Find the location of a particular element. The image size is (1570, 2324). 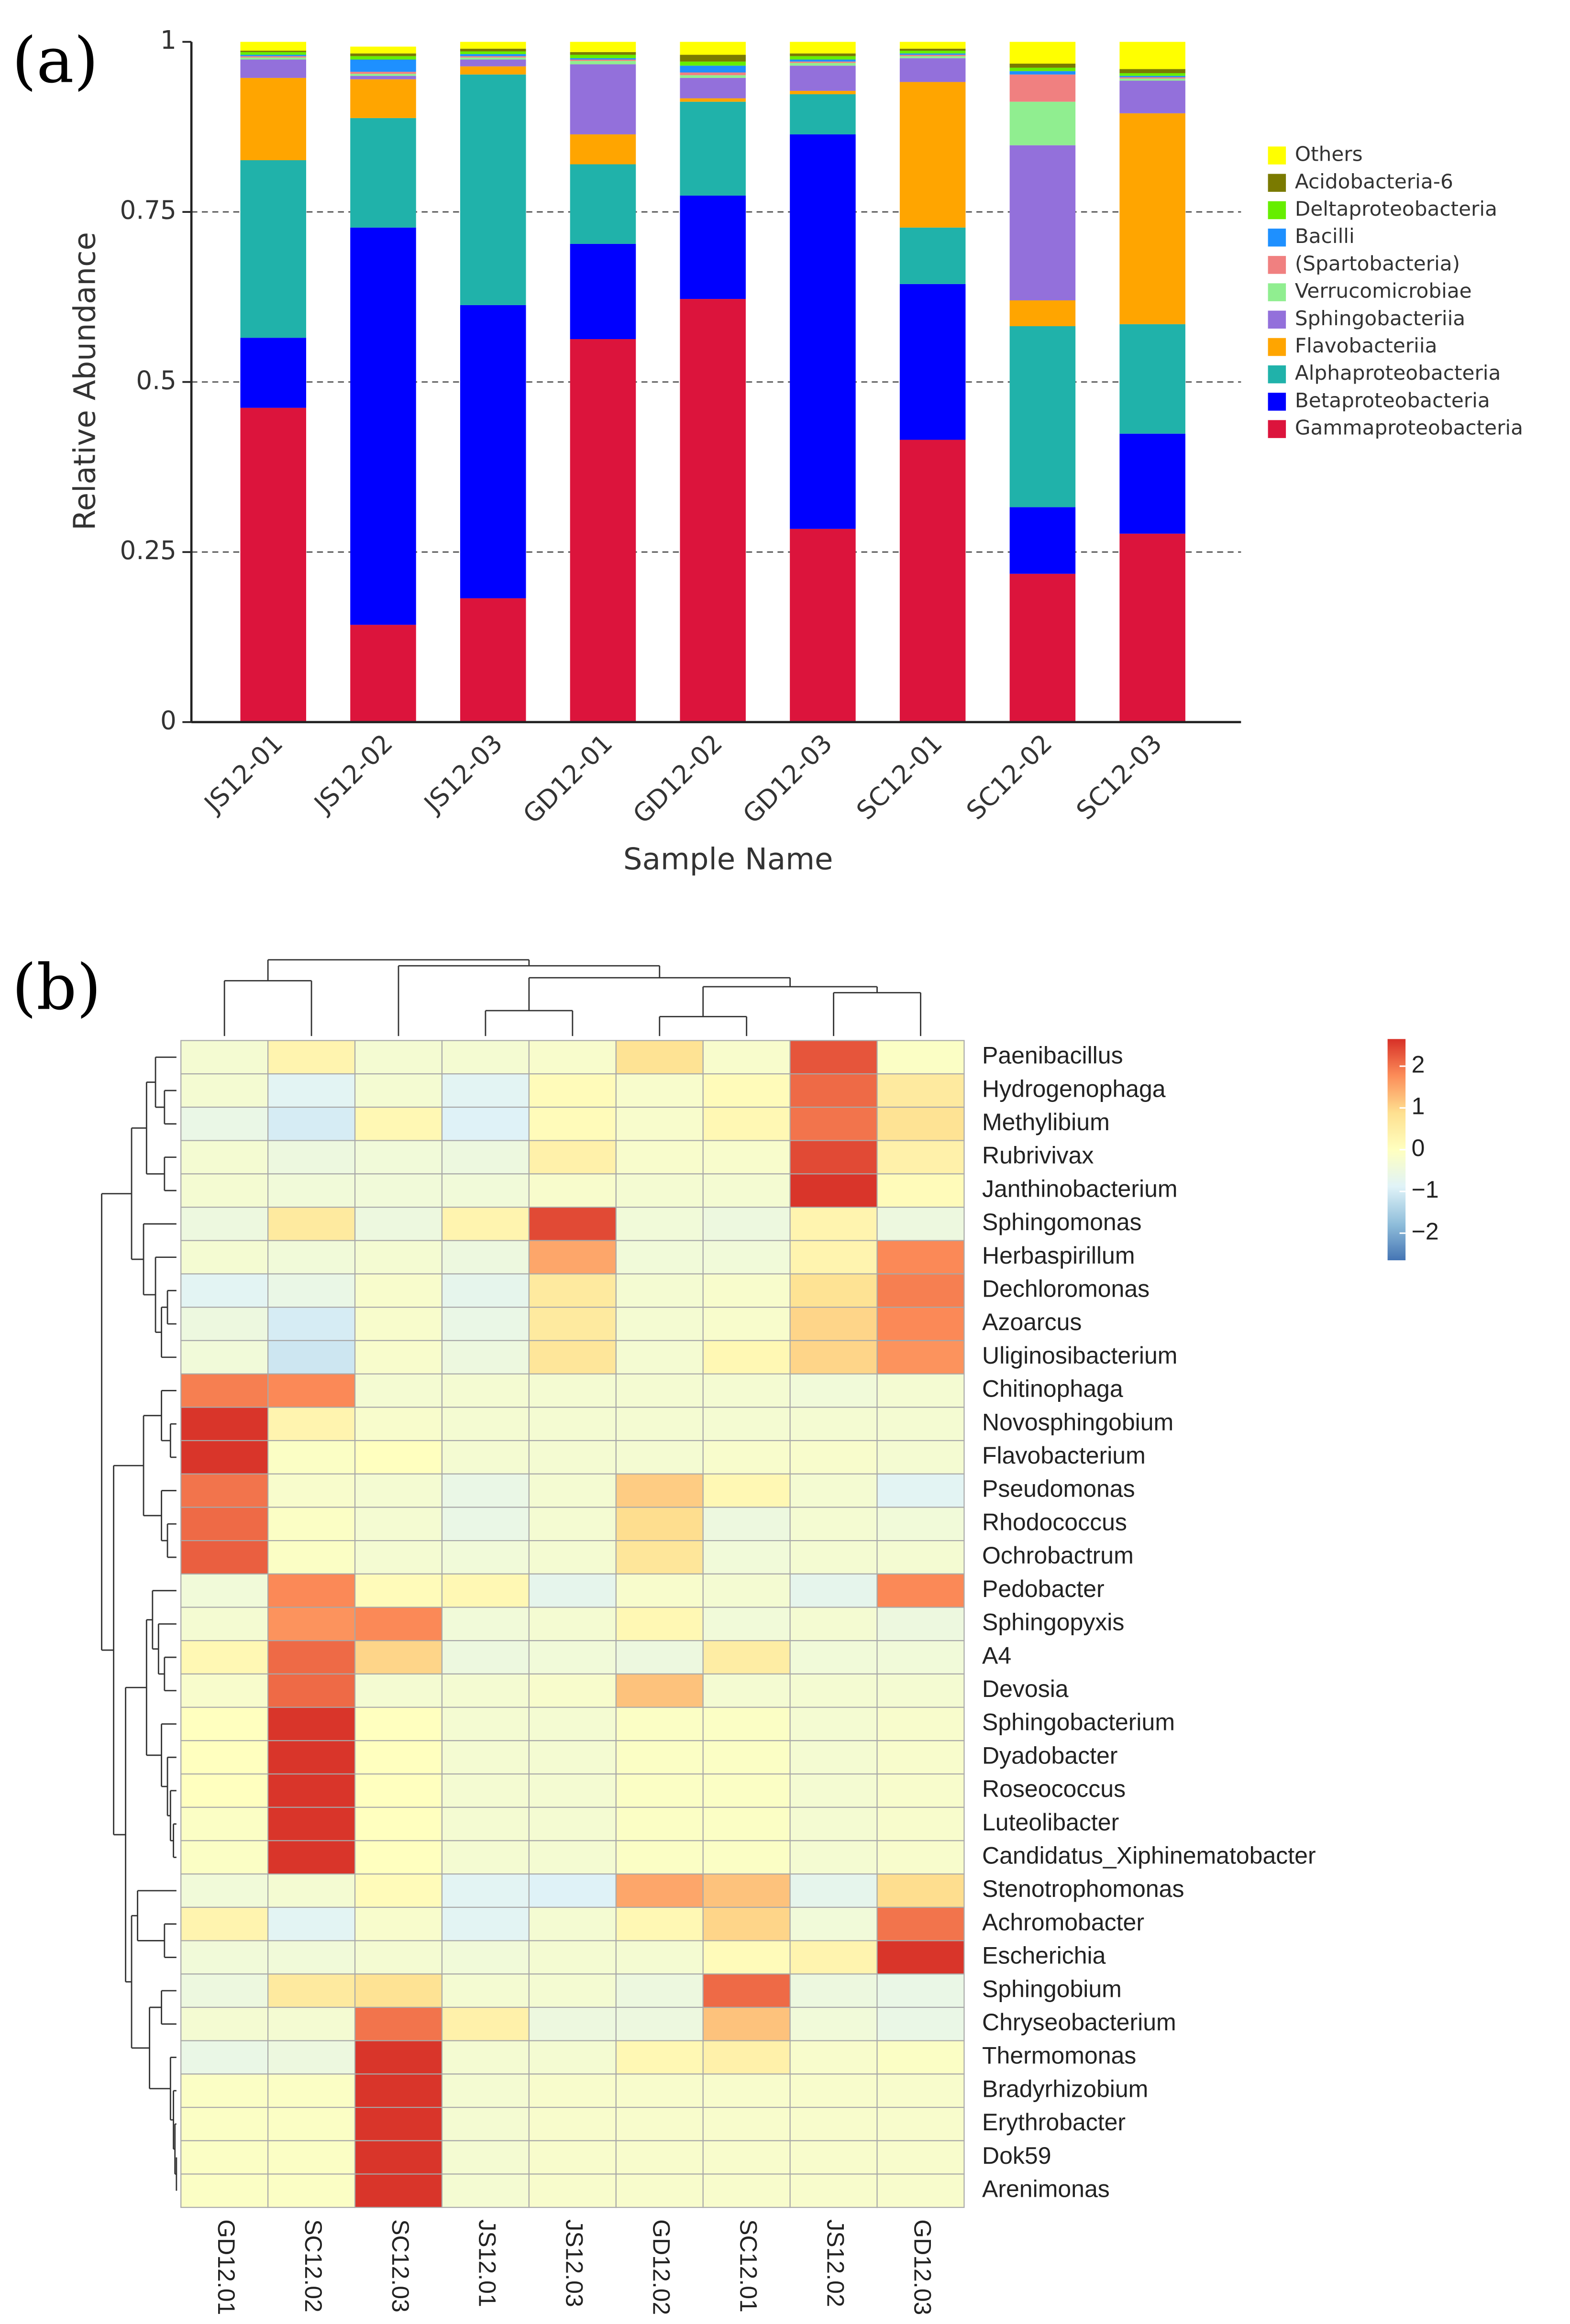

legend-label: Sphingobacteriia is located at coordinates (1380, 318).